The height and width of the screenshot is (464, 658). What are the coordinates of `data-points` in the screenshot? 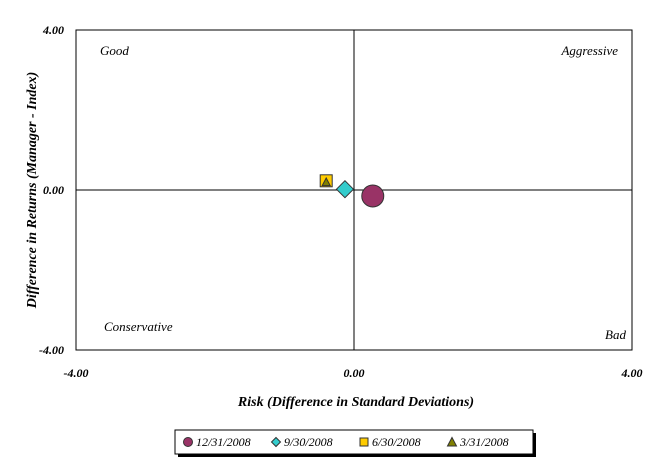 It's located at (352, 191).